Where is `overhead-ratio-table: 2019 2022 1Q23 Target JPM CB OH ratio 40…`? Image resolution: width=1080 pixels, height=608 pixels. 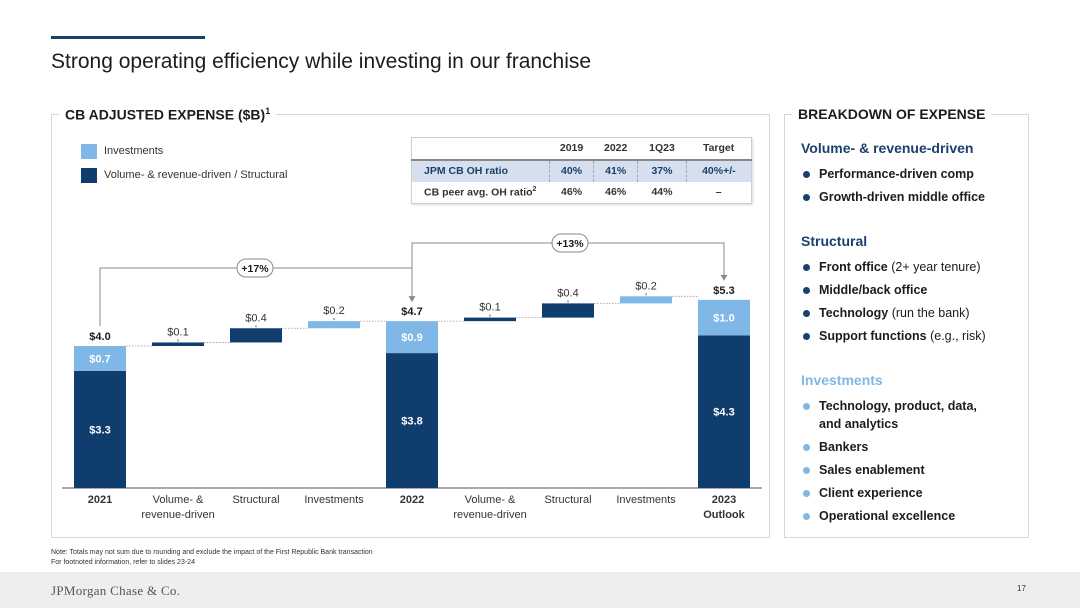 overhead-ratio-table: 2019 2022 1Q23 Target JPM CB OH ratio 40… is located at coordinates (581, 170).